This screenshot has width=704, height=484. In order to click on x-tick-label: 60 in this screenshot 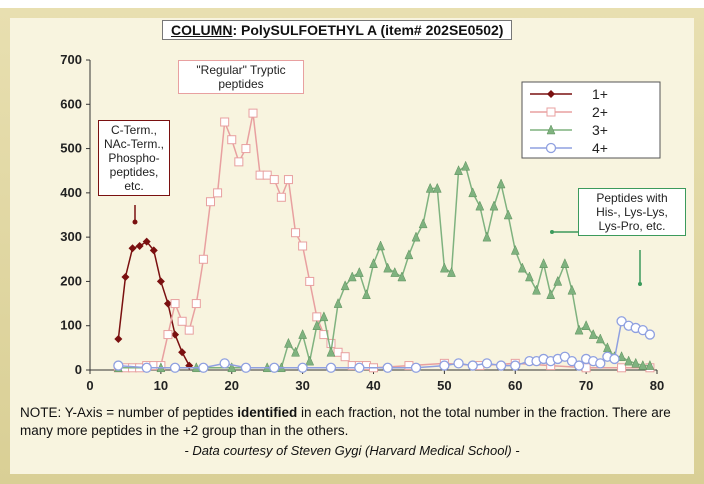, I will do `click(515, 385)`.